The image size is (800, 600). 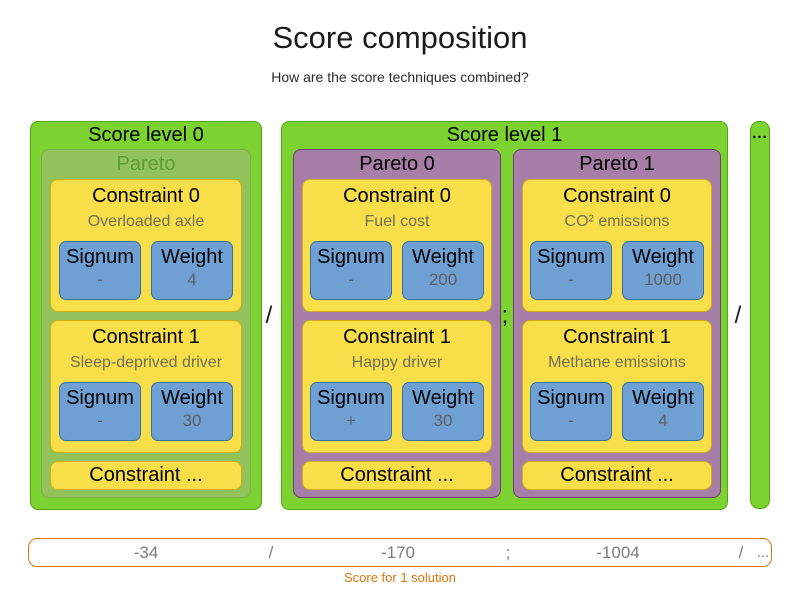 I want to click on score-value: -34, so click(x=146, y=552).